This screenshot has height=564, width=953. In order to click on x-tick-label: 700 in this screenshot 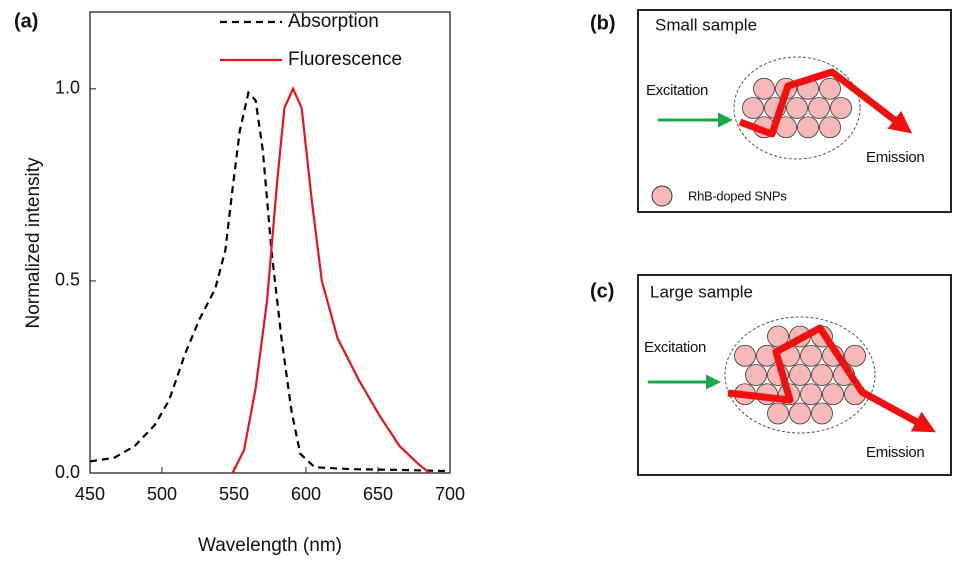, I will do `click(450, 494)`.